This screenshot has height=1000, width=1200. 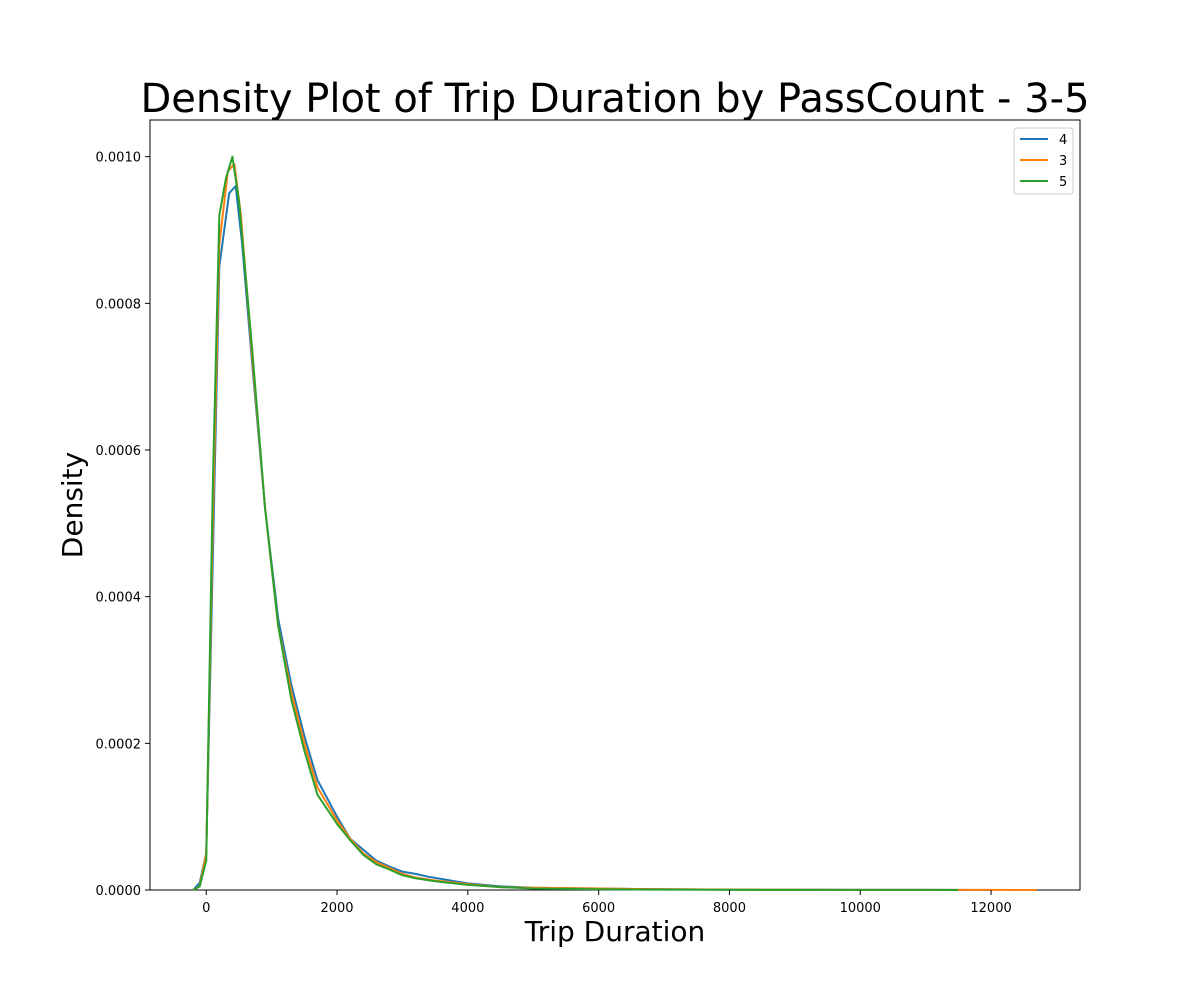 What do you see at coordinates (860, 908) in the screenshot?
I see `x-tick-label: 10000` at bounding box center [860, 908].